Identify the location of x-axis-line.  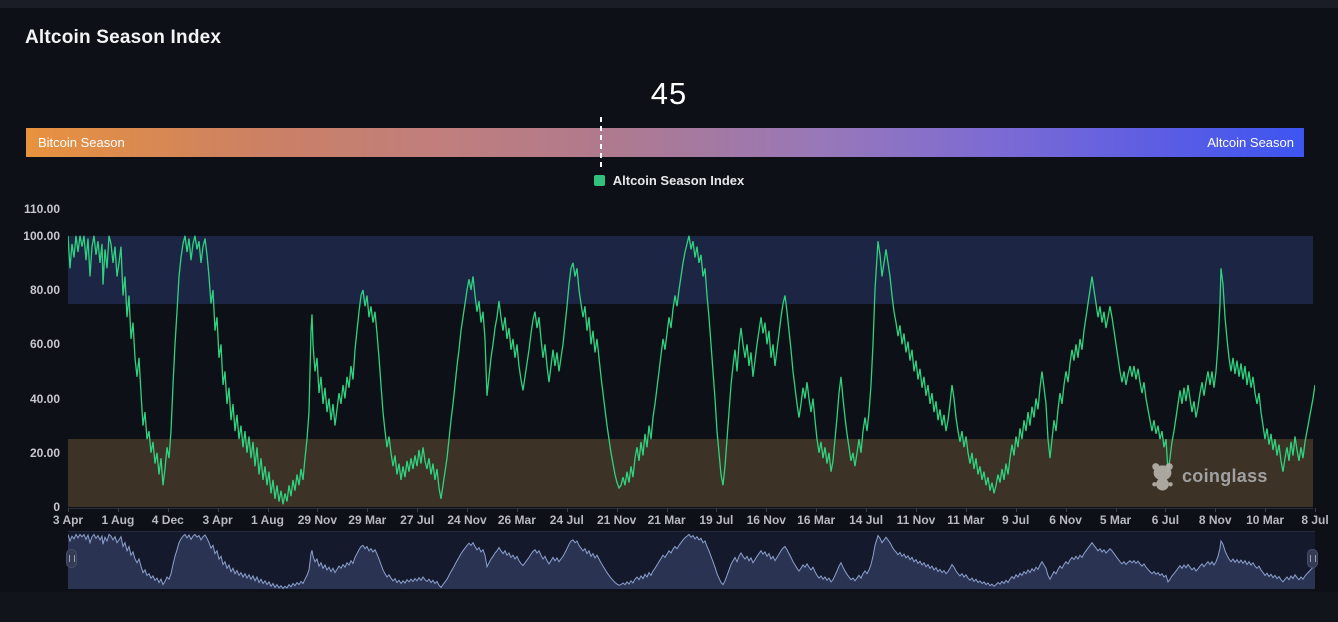
(690, 508).